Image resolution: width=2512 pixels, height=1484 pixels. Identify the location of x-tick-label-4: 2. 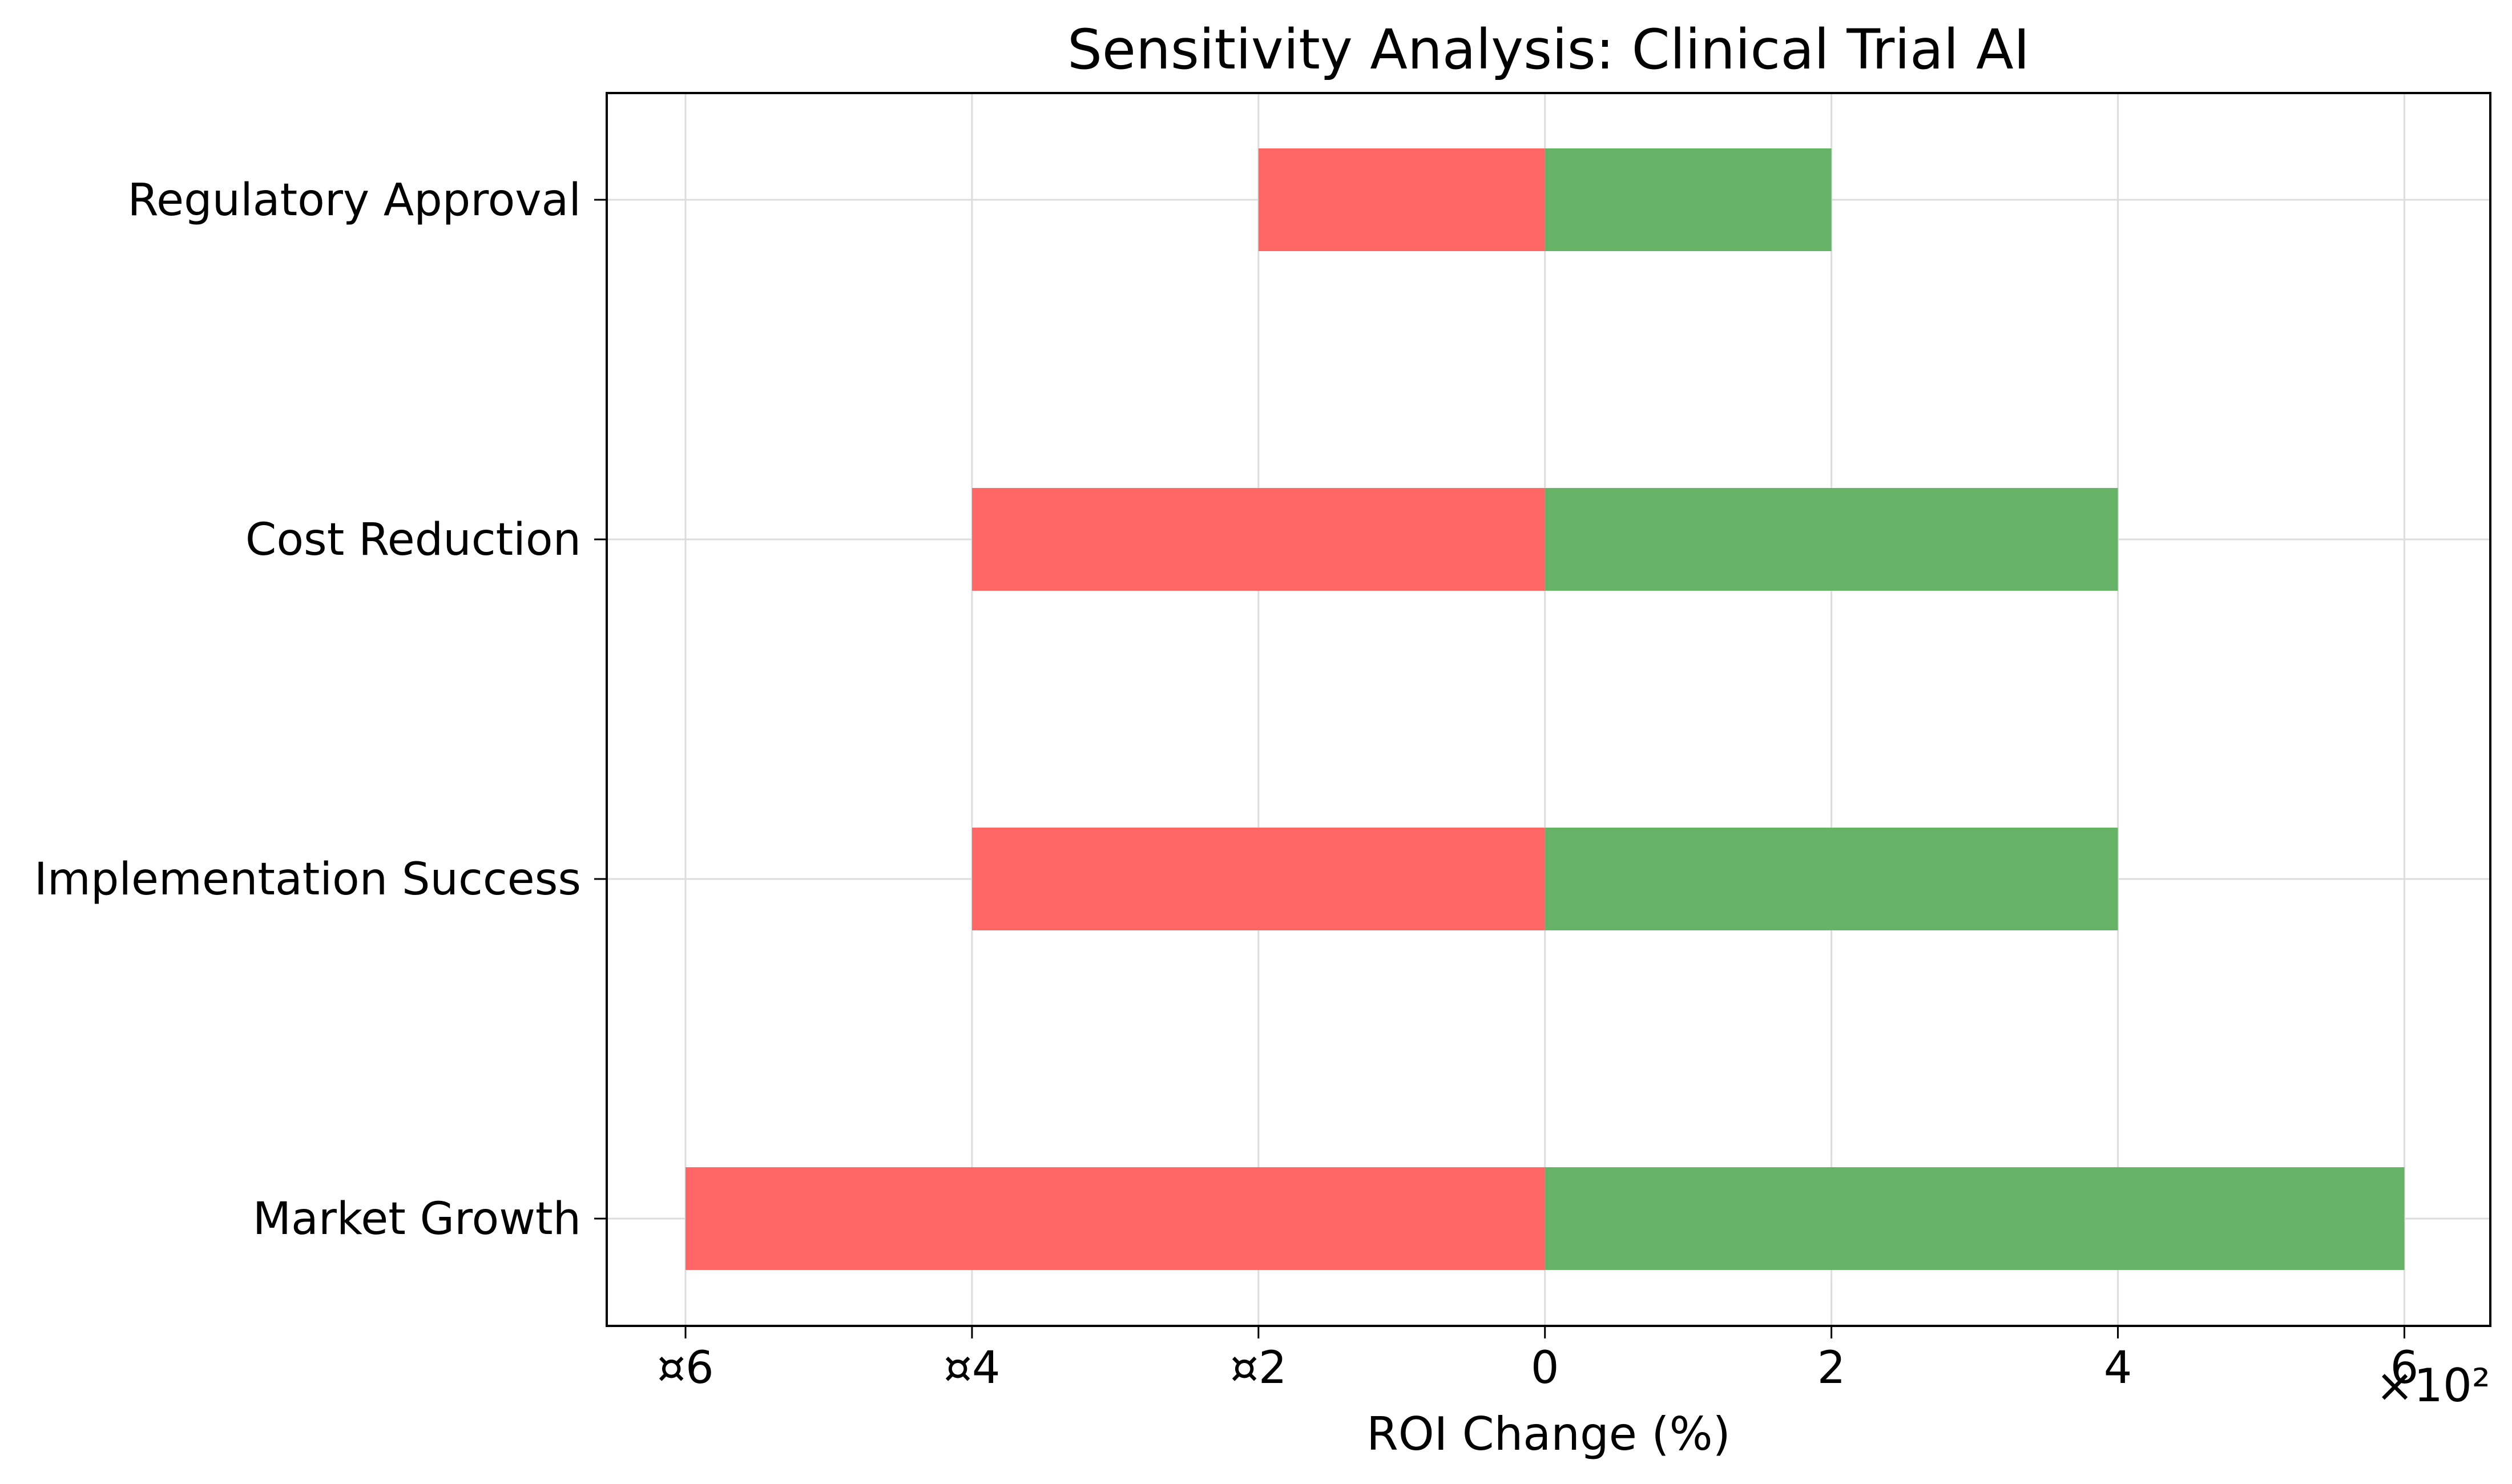
(1831, 1368).